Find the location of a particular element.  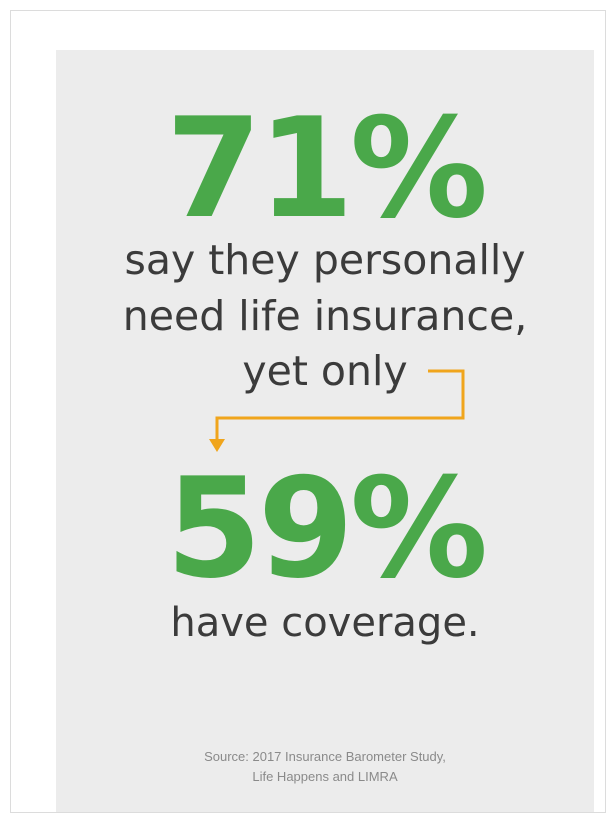

primary-stat: 71% is located at coordinates (326, 168).